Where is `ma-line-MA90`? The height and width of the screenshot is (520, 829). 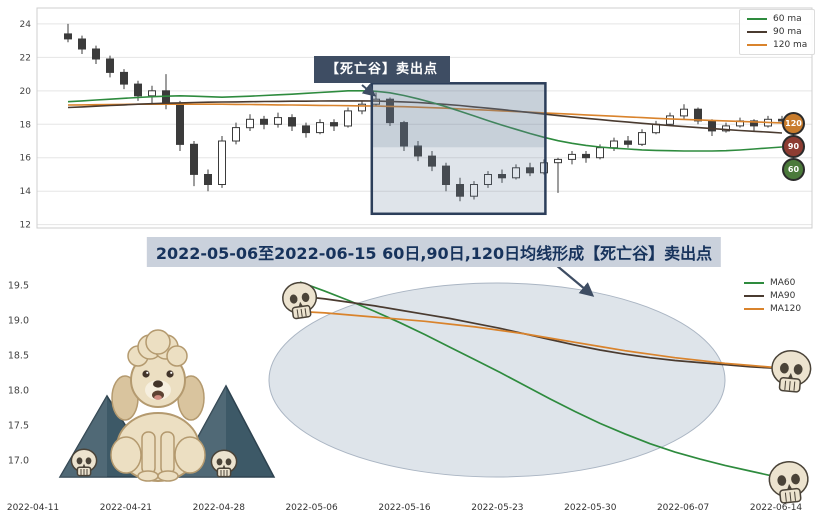 ma-line-MA90 is located at coordinates (550, 333).